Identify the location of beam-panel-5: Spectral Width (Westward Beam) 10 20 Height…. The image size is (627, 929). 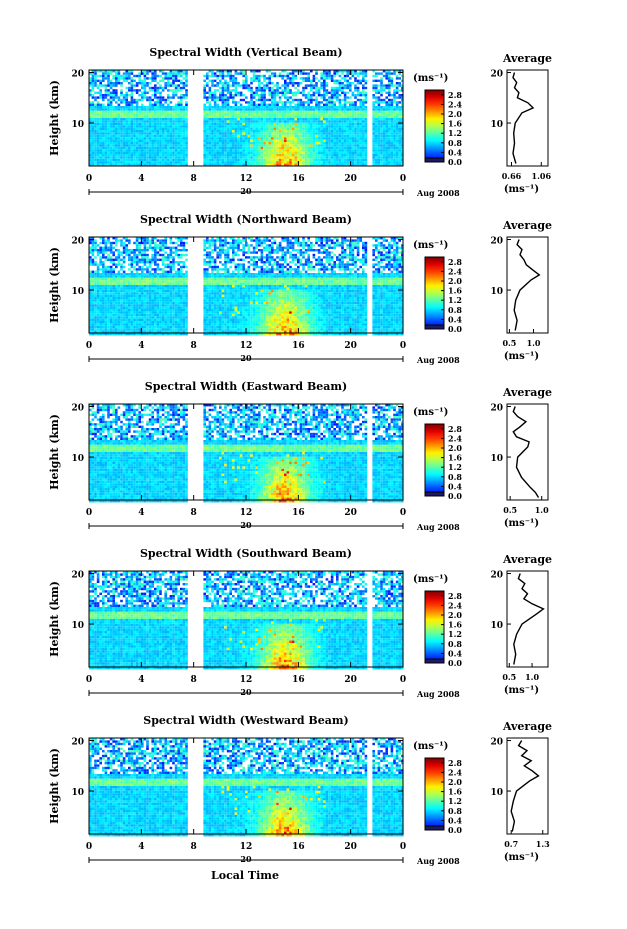
(300, 790).